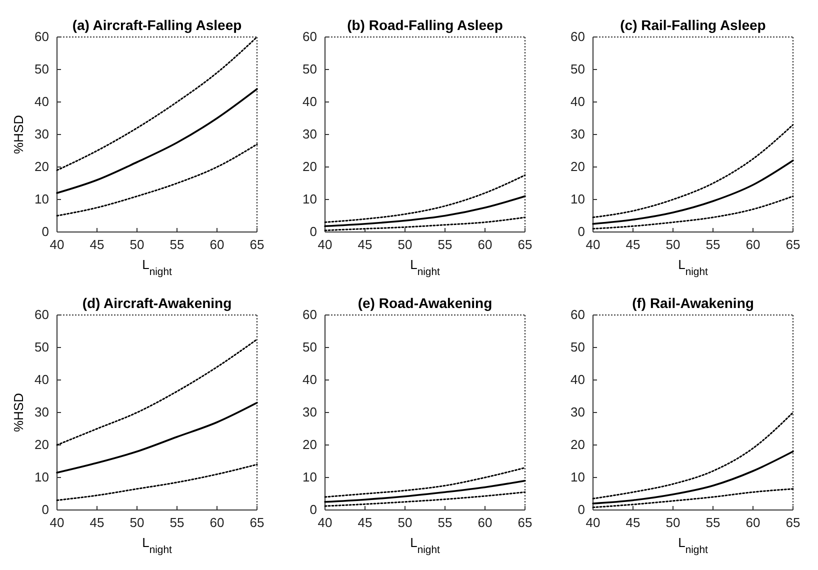 The image size is (818, 570). Describe the element at coordinates (157, 303) in the screenshot. I see `chart-title: (d) Aircraft-Awakening` at that location.